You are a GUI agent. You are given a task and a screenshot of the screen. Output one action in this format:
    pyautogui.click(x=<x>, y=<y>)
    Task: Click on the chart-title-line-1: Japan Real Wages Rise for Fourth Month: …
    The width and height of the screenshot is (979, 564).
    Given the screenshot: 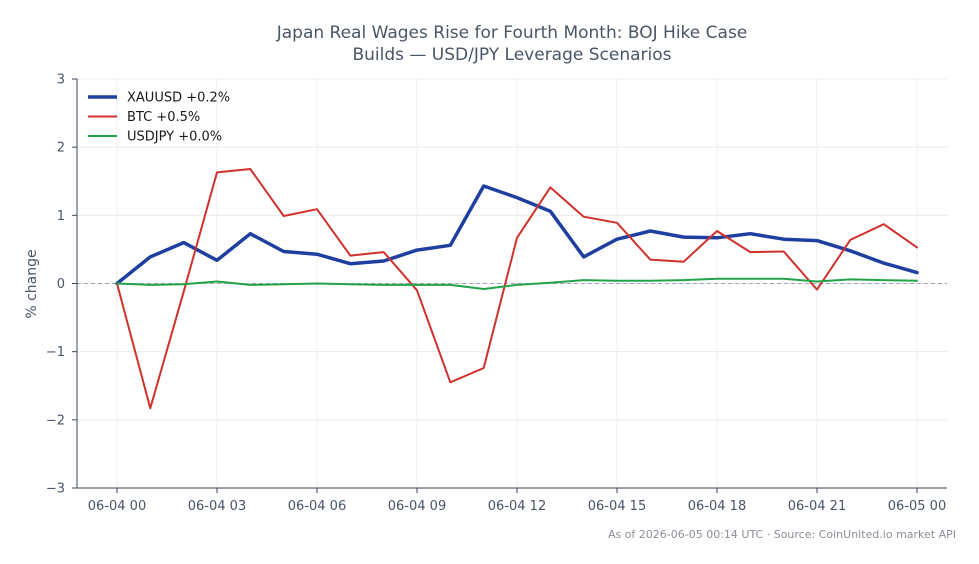 What is the action you would take?
    pyautogui.click(x=512, y=33)
    